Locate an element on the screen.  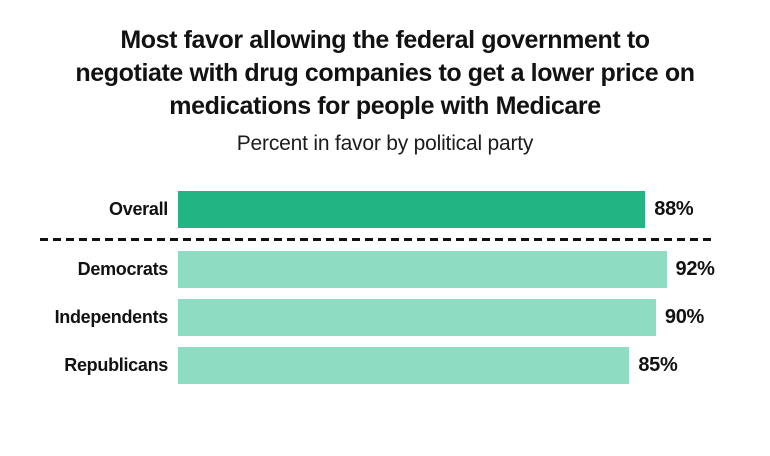
chart-title-line-3: medications for people with Medicare is located at coordinates (385, 106).